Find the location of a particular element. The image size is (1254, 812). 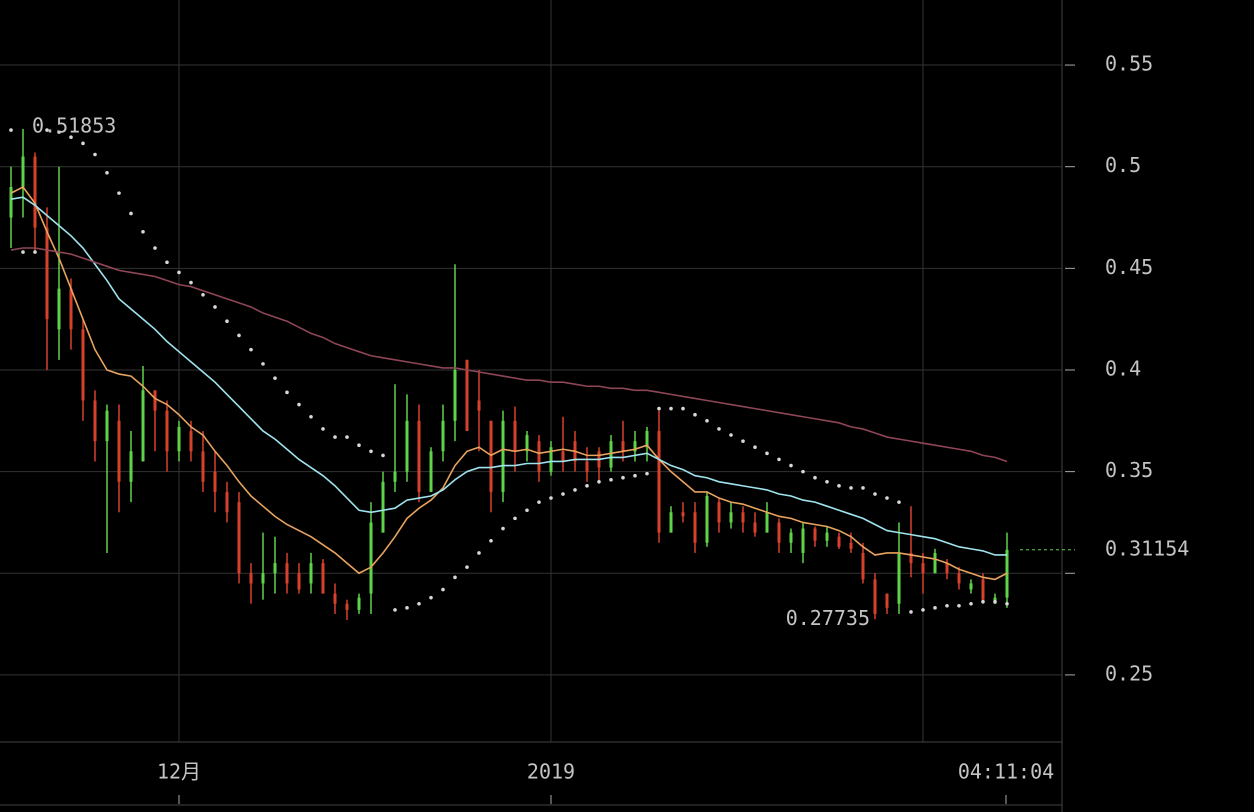

y-tick-label: 0.45 is located at coordinates (1129, 267).